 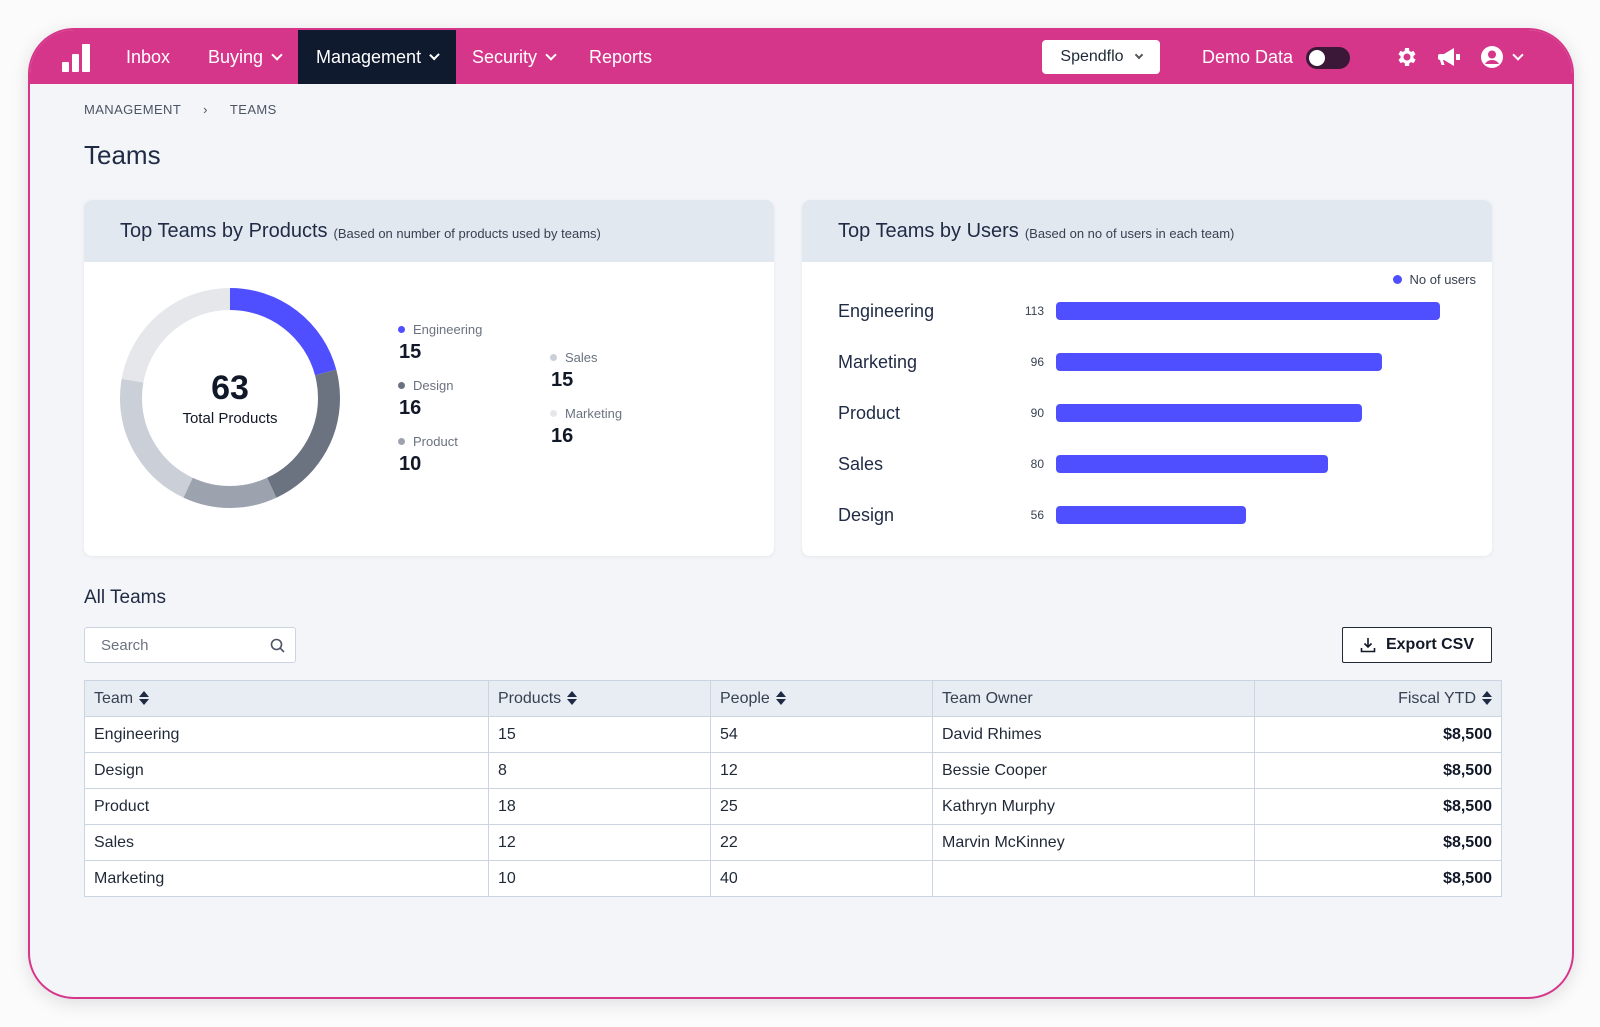 What do you see at coordinates (505, 57) in the screenshot?
I see `nav-item-label: Security` at bounding box center [505, 57].